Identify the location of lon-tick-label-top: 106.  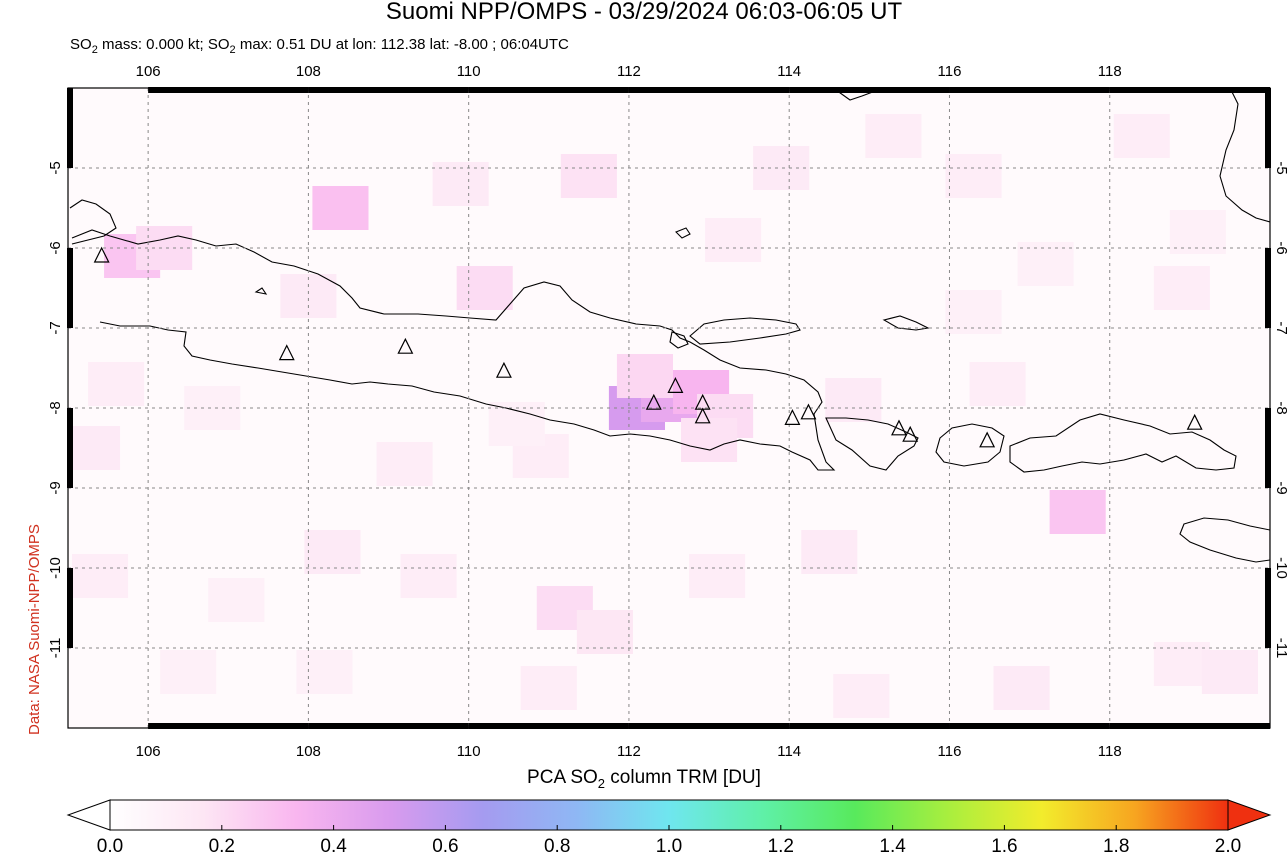
(148, 71).